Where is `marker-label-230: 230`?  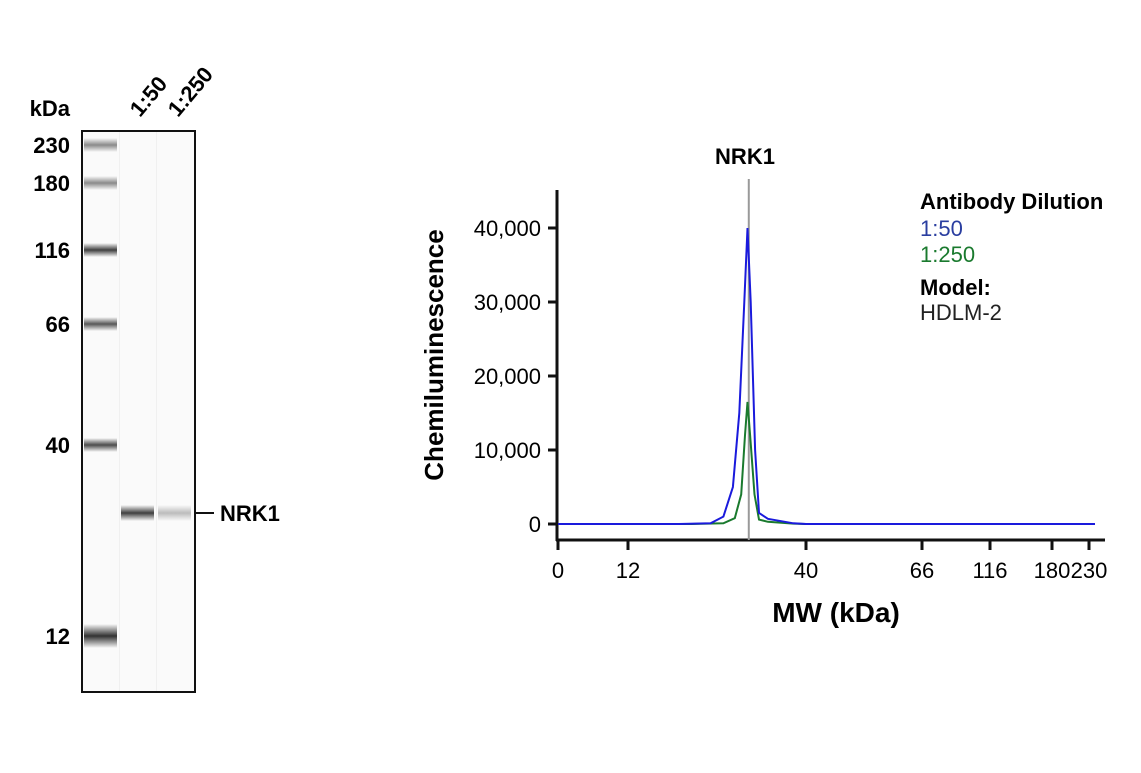
marker-label-230: 230 is located at coordinates (51, 145).